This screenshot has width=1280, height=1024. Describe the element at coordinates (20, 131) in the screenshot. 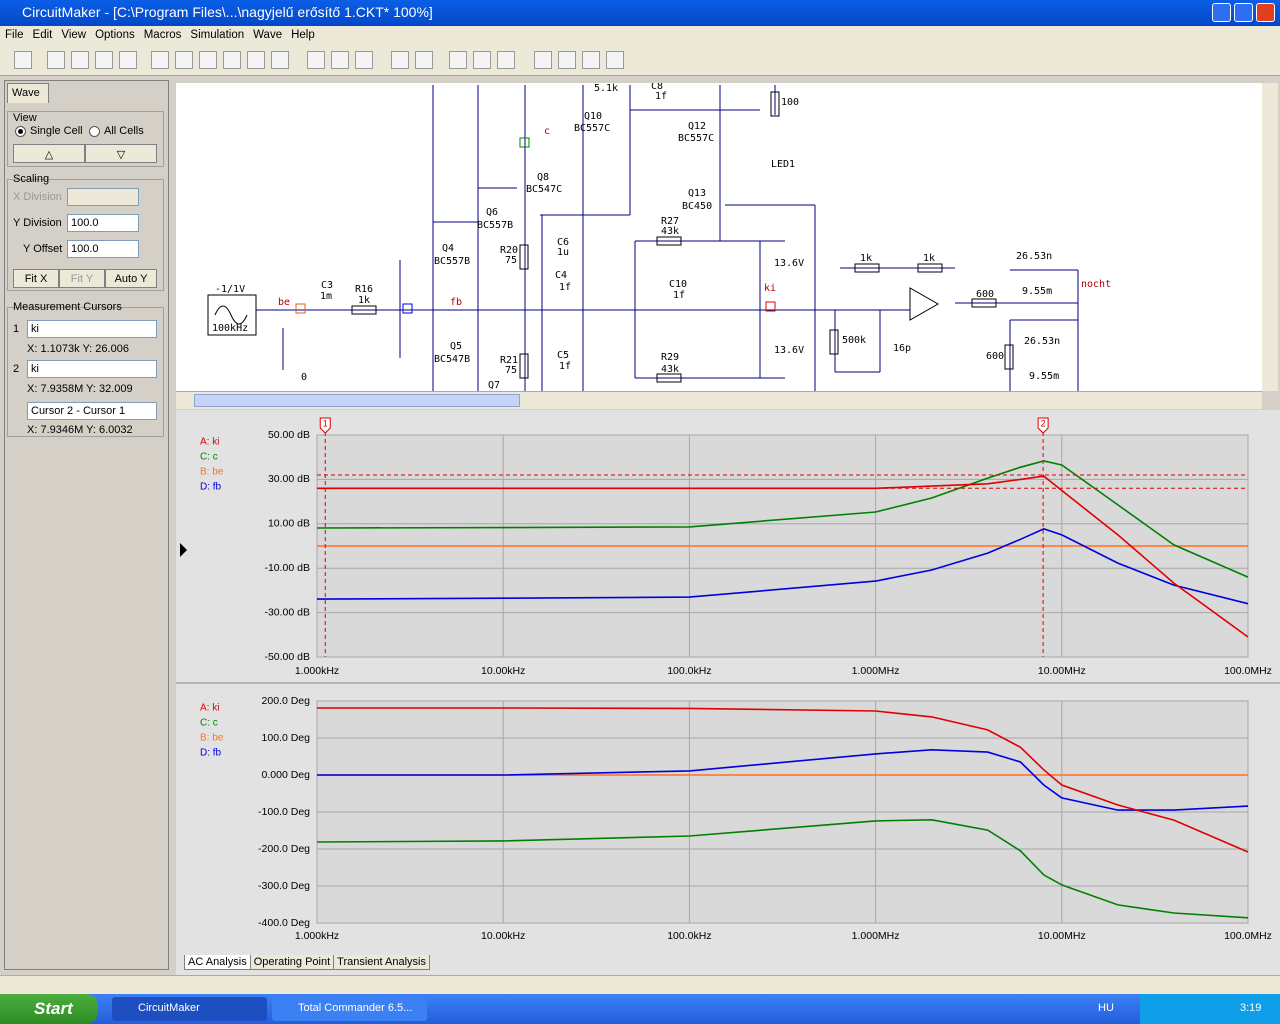

I see `radio-checked` at that location.